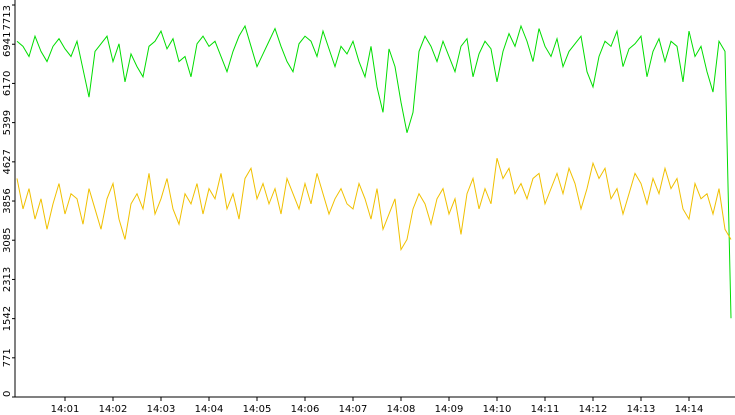  Describe the element at coordinates (7, 394) in the screenshot. I see `y-tick-label: 0` at that location.